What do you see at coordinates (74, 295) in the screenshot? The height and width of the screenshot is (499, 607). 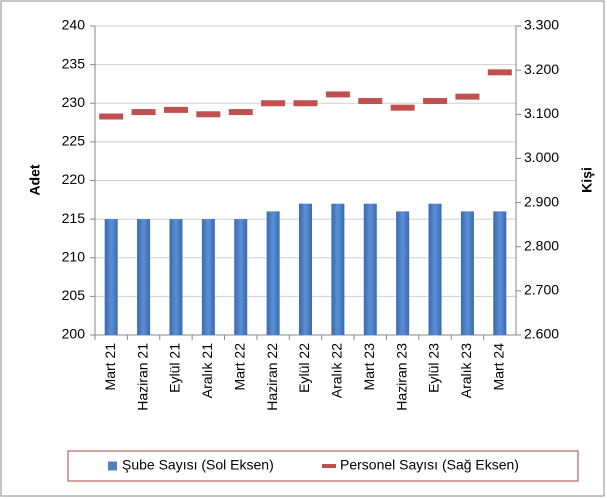 I see `y-tick-label: 205` at bounding box center [74, 295].